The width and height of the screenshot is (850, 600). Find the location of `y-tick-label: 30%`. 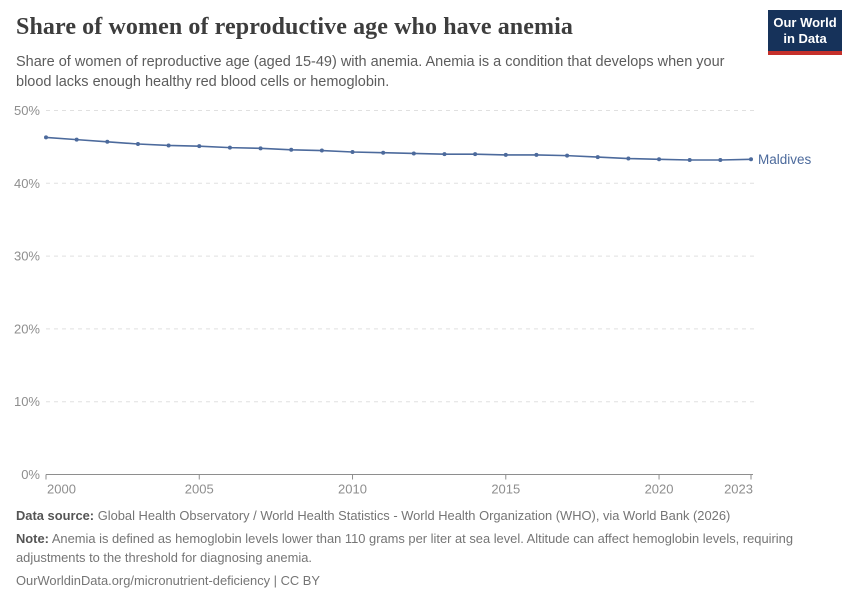

y-tick-label: 30% is located at coordinates (27, 256).